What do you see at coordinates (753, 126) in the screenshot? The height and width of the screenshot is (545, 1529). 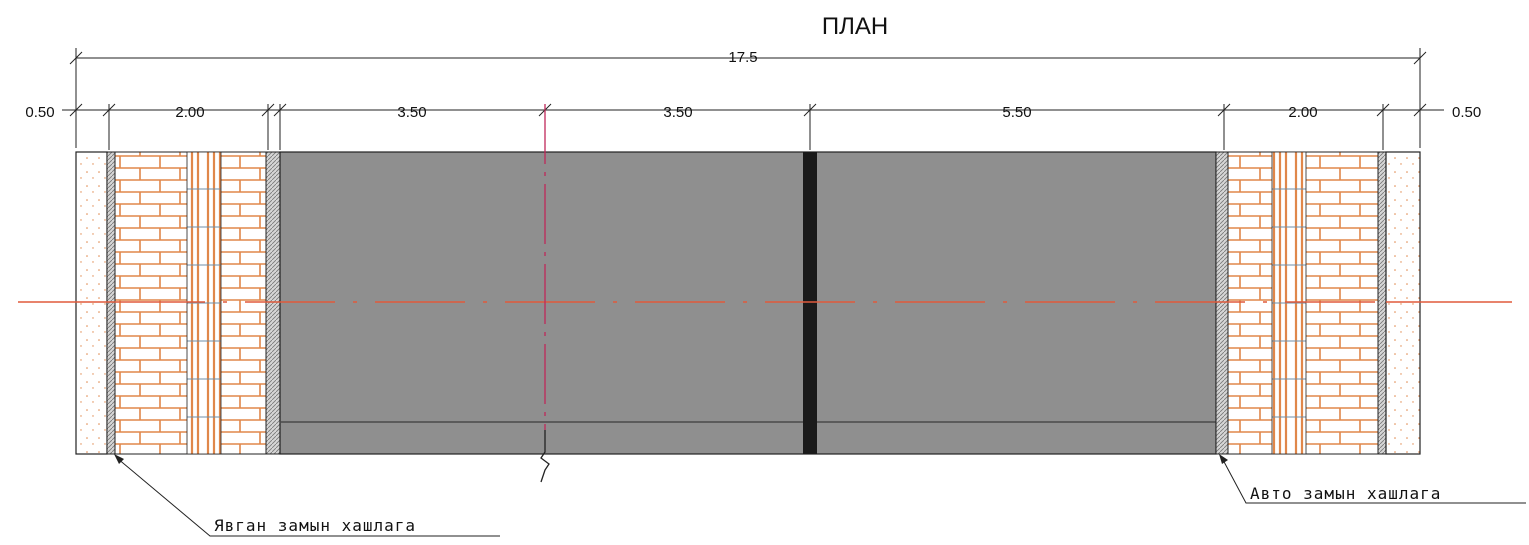 I see `segment-dimension-line` at bounding box center [753, 126].